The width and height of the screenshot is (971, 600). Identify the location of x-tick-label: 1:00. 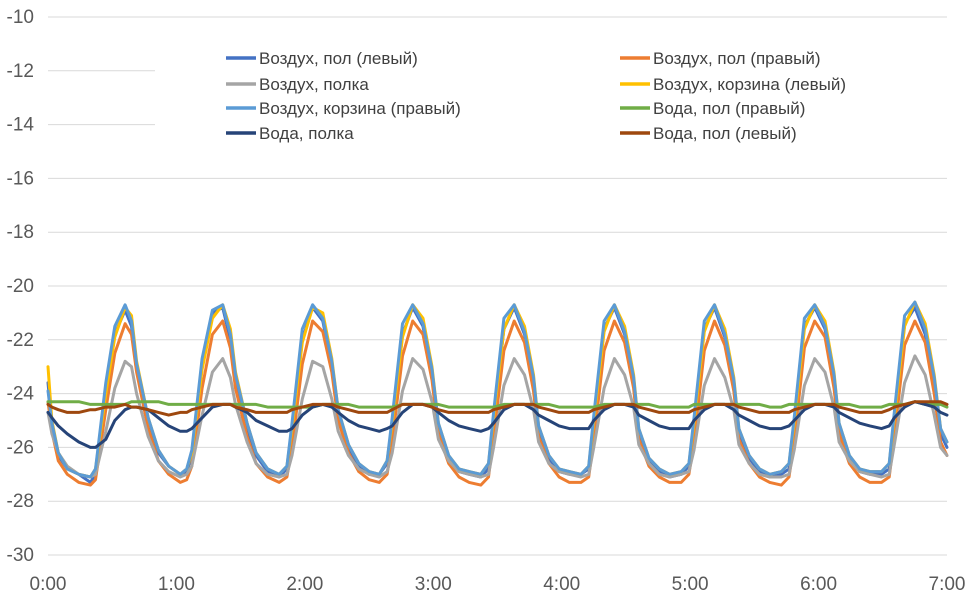
(176, 584).